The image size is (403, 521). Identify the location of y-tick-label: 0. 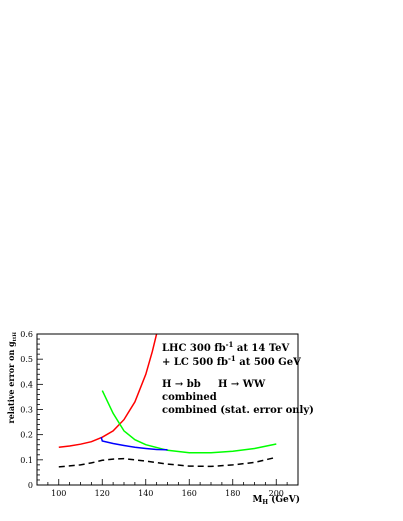
(30, 485).